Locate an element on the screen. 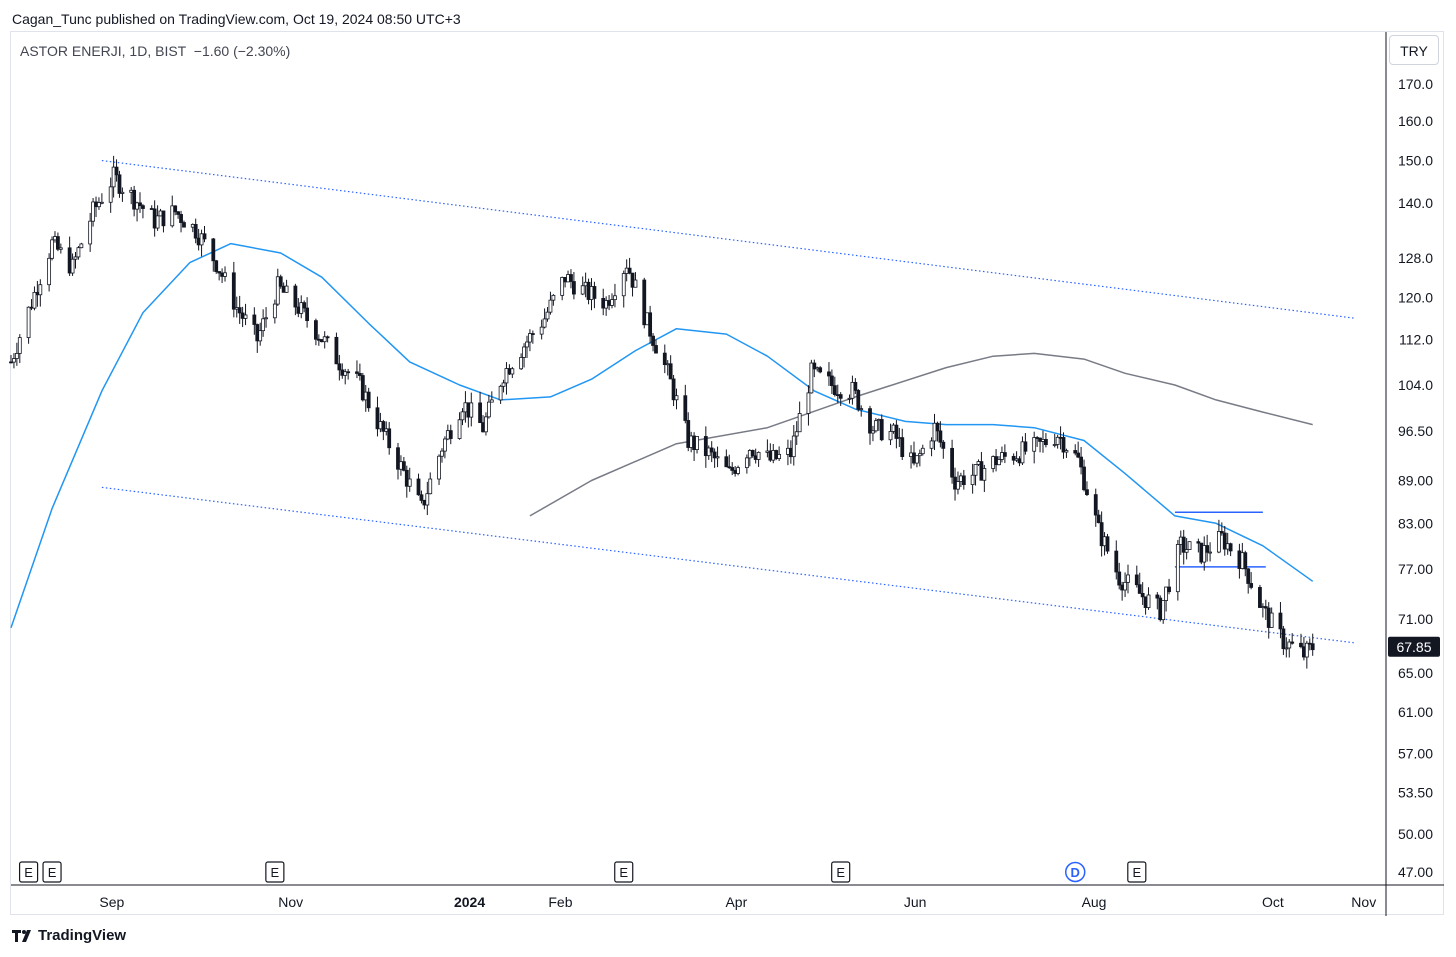  channel-lower-line is located at coordinates (727, 565).